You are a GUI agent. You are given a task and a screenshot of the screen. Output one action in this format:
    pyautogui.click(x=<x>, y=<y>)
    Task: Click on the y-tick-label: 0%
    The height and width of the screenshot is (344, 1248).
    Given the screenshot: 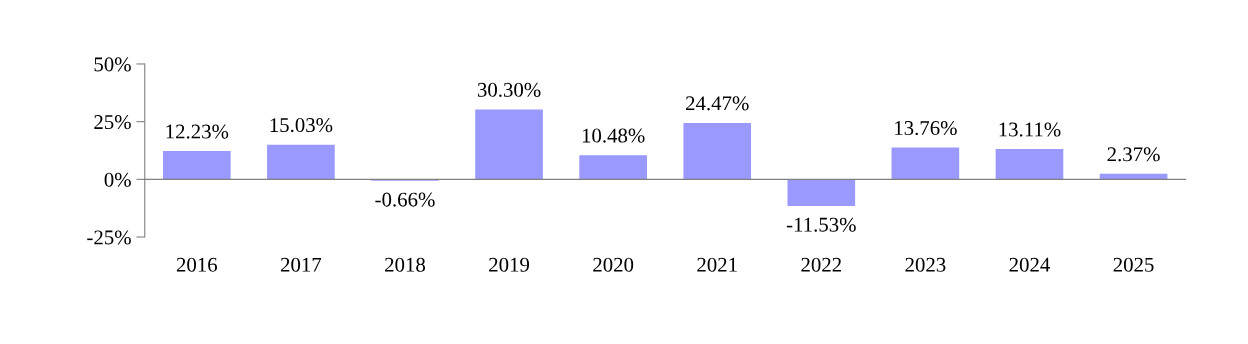 What is the action you would take?
    pyautogui.click(x=117, y=179)
    